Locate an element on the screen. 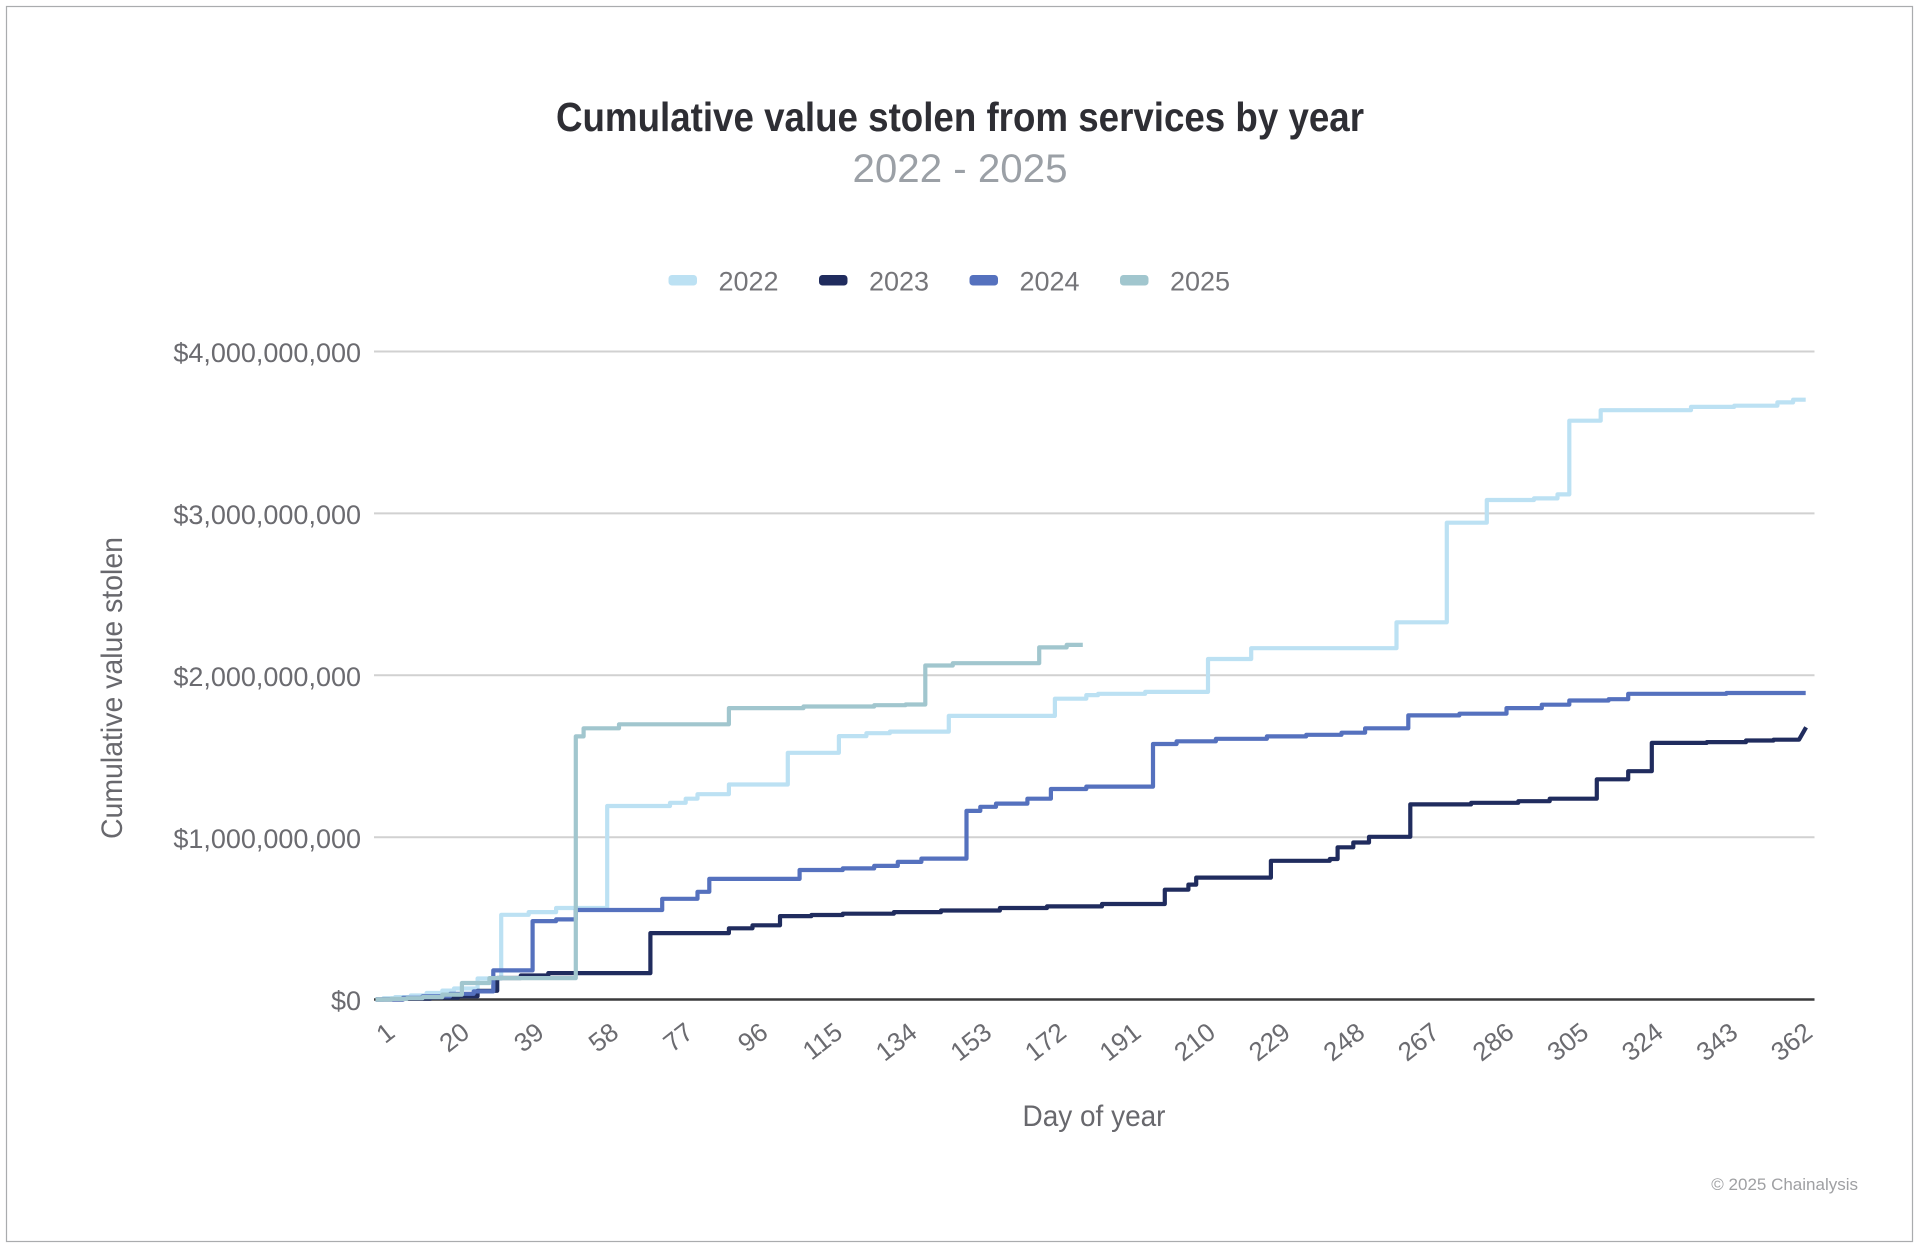 The image size is (1920, 1248). svg-text: $1,000,000,000 is located at coordinates (267, 839).